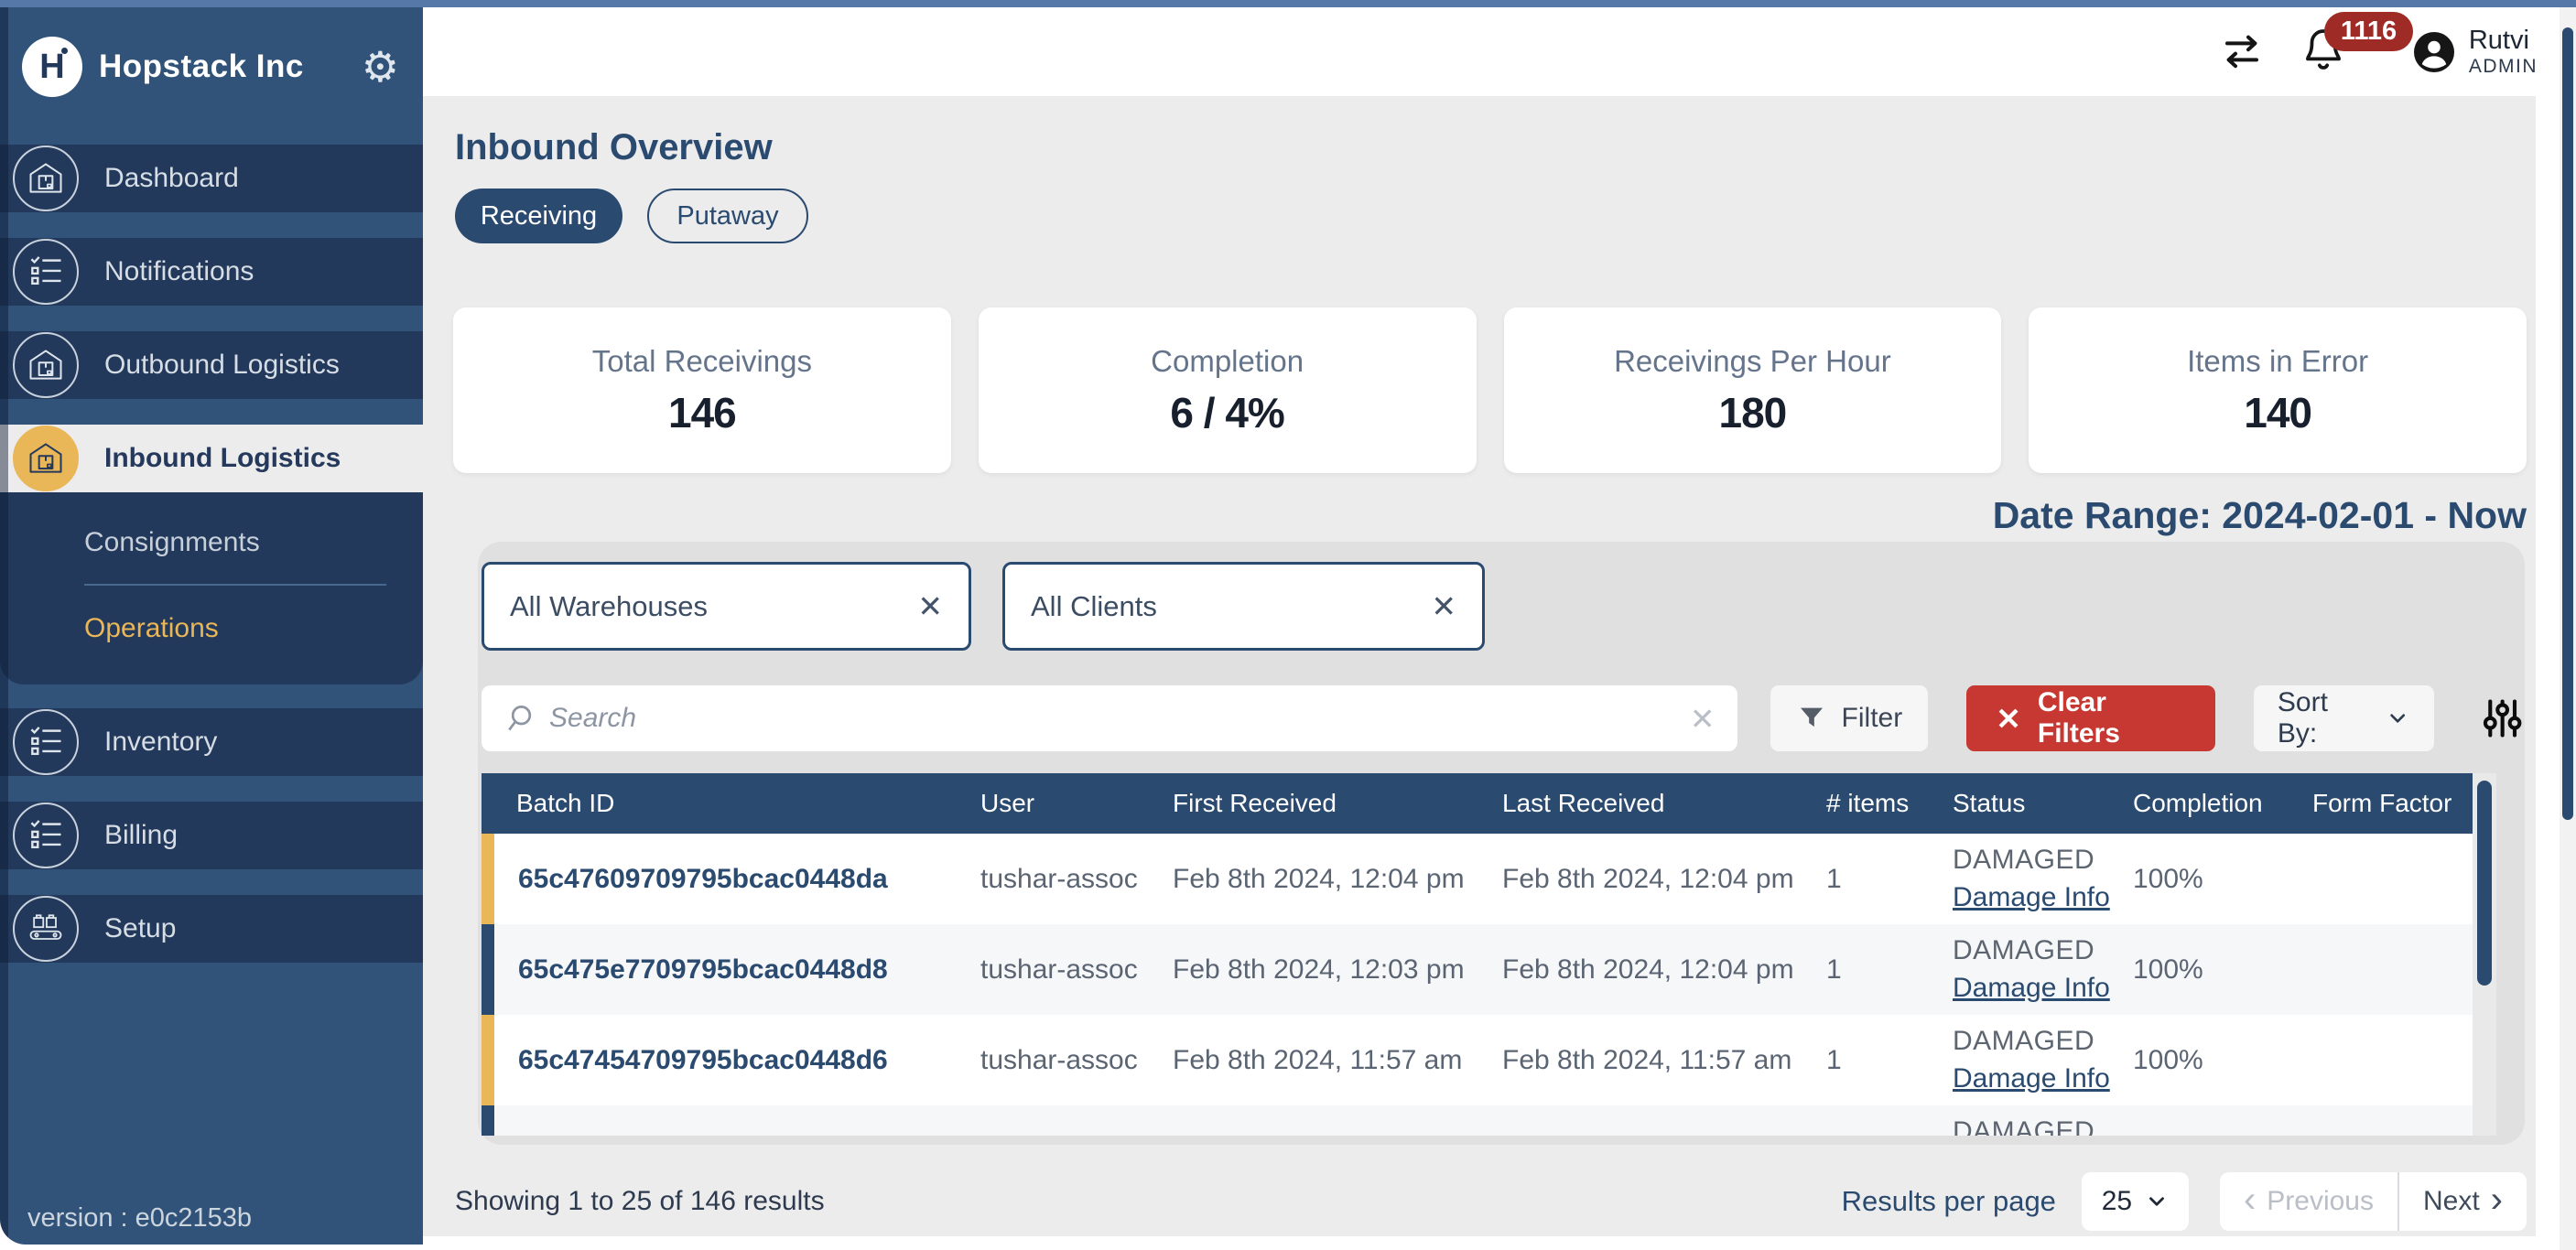  I want to click on submenu-item-operations: Operations, so click(151, 628).